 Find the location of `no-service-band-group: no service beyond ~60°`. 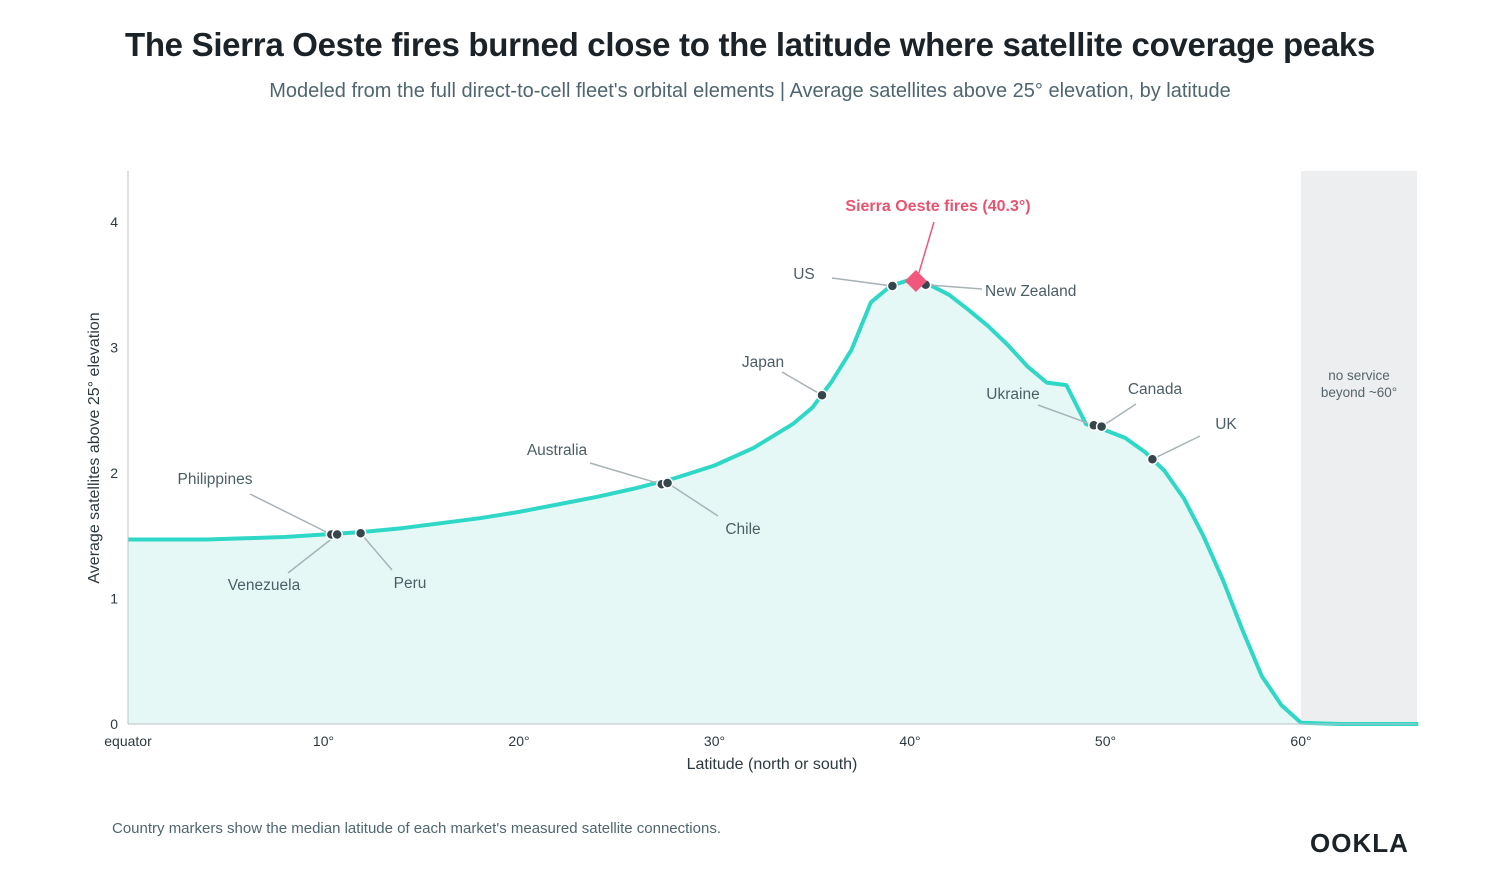

no-service-band-group: no service beyond ~60° is located at coordinates (1359, 447).